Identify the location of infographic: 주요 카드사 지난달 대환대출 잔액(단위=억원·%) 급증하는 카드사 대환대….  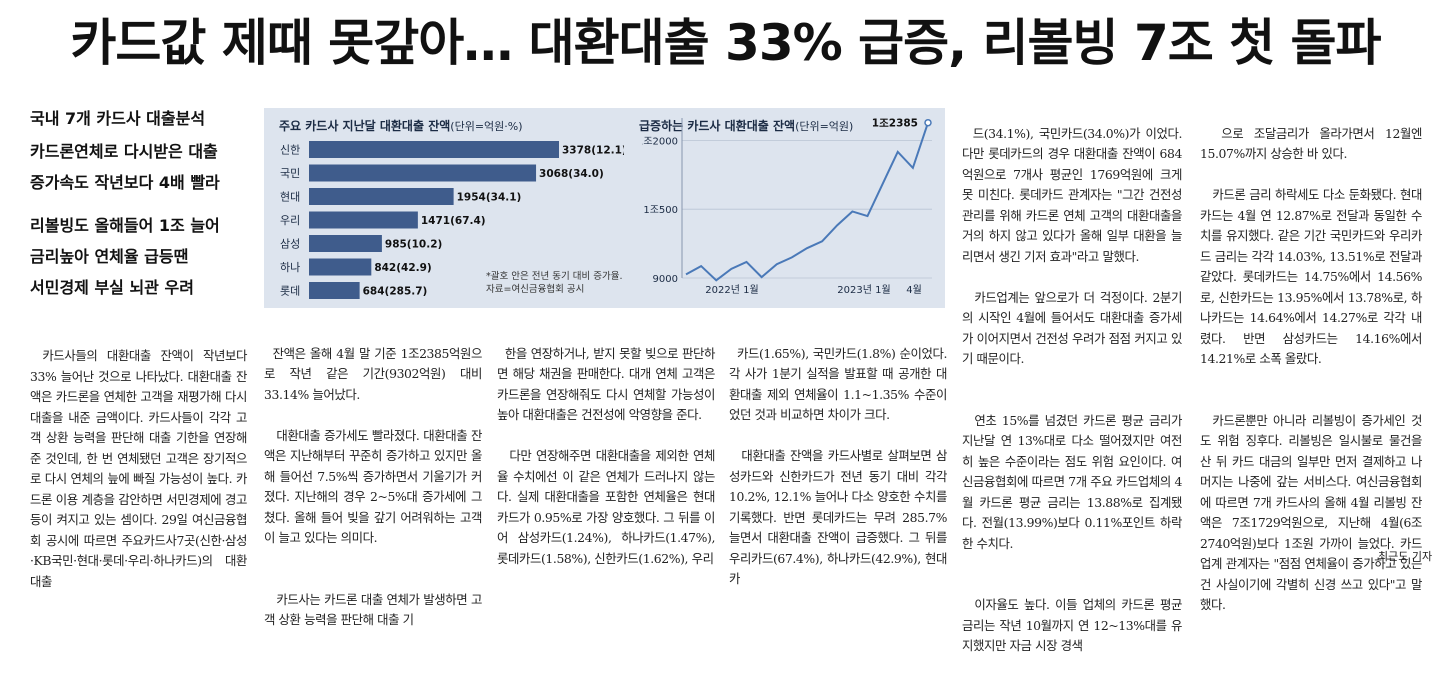
(604, 208).